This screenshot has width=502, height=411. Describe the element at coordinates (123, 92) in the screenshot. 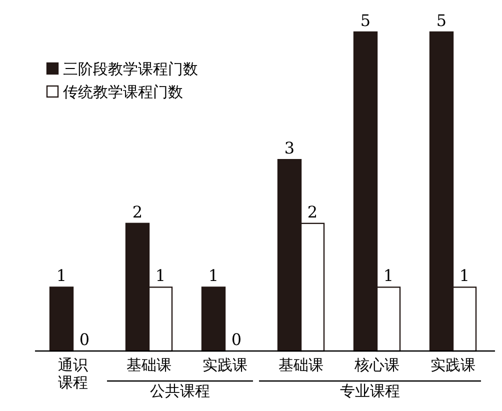

I see `legend-label: 传统教学课程门数` at that location.